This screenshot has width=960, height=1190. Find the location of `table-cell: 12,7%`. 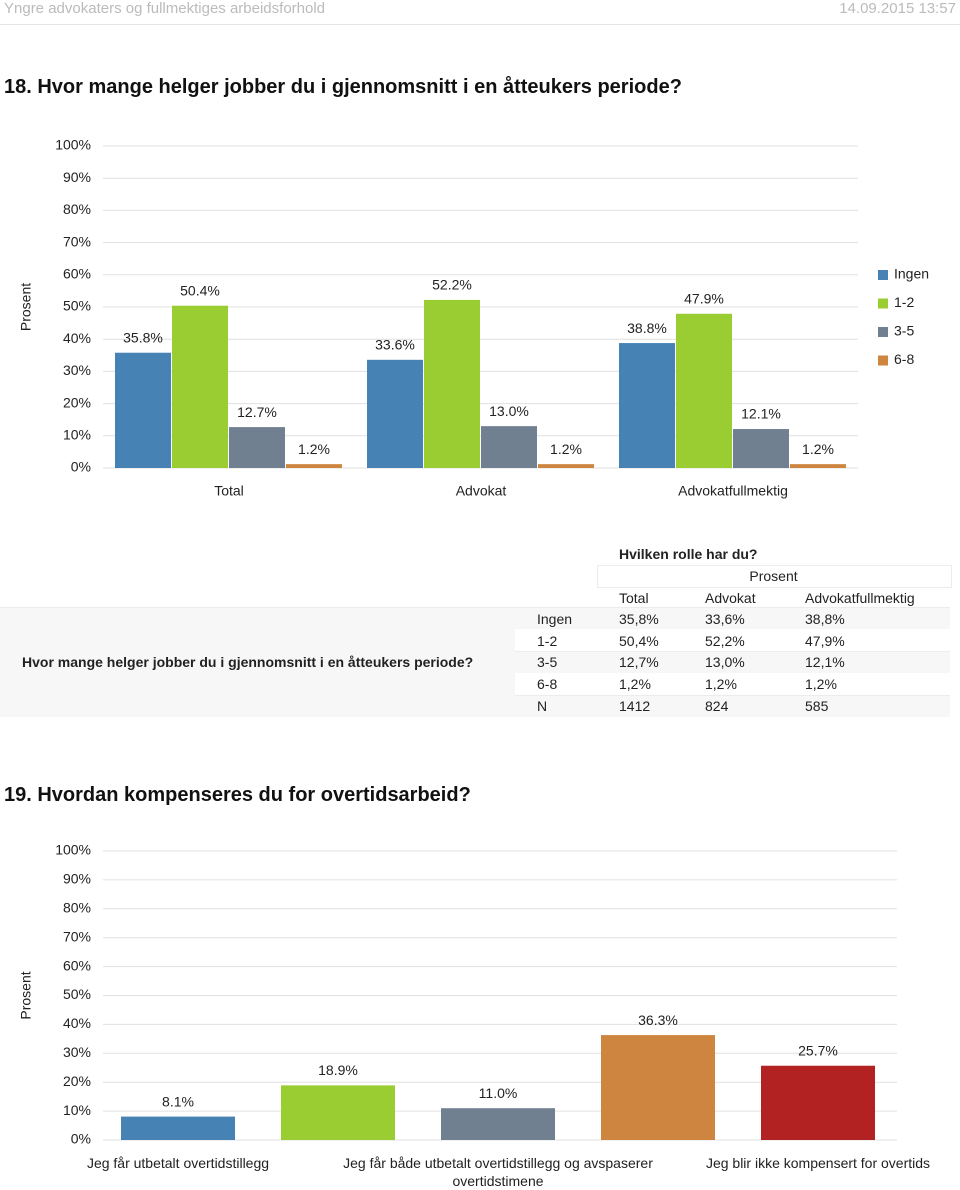

table-cell: 12,7% is located at coordinates (639, 662).